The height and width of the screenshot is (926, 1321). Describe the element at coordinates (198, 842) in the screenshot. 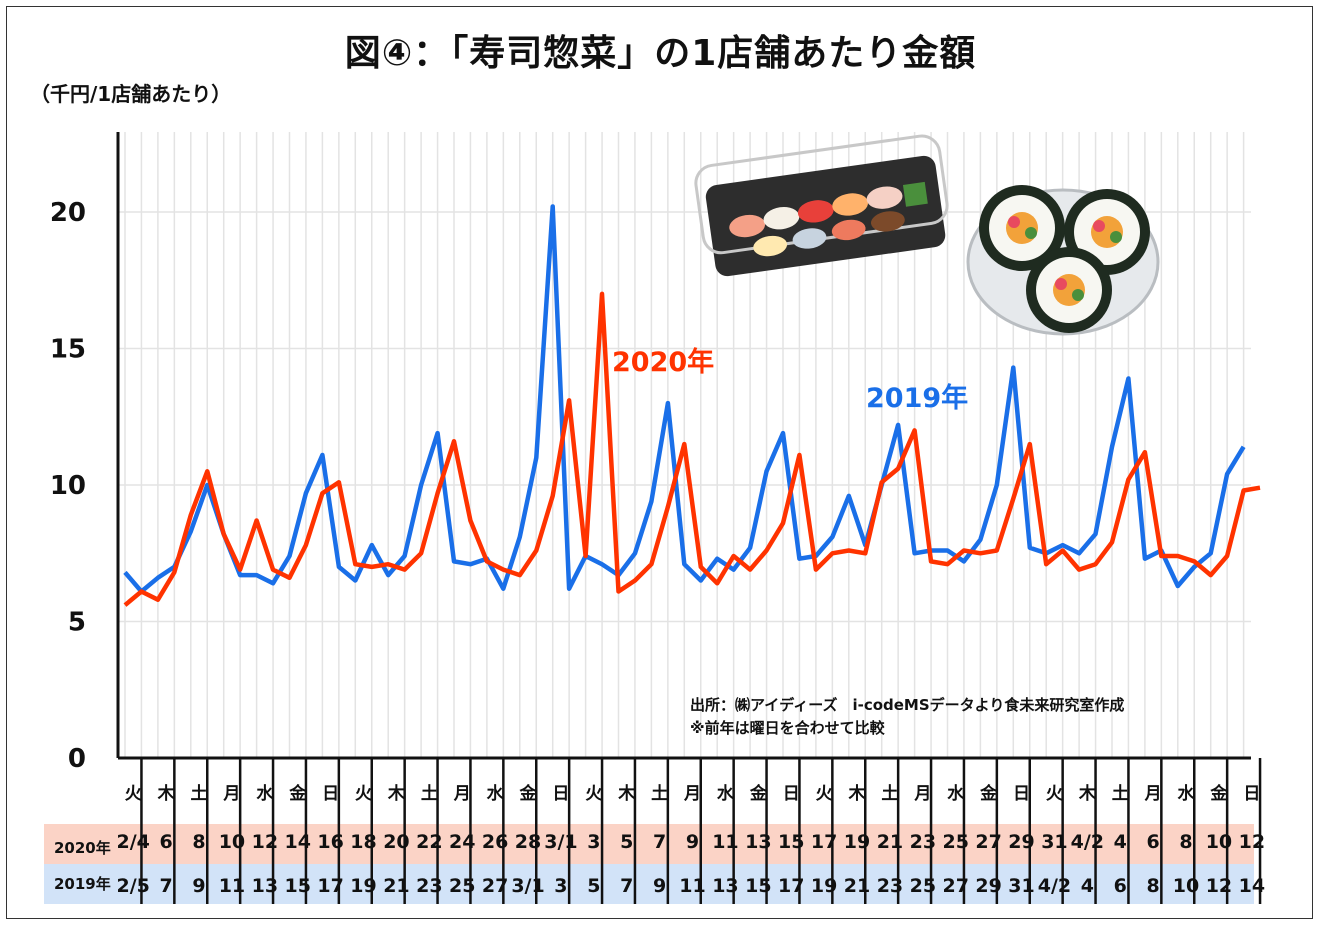

I see `date-2020-label: 8` at that location.